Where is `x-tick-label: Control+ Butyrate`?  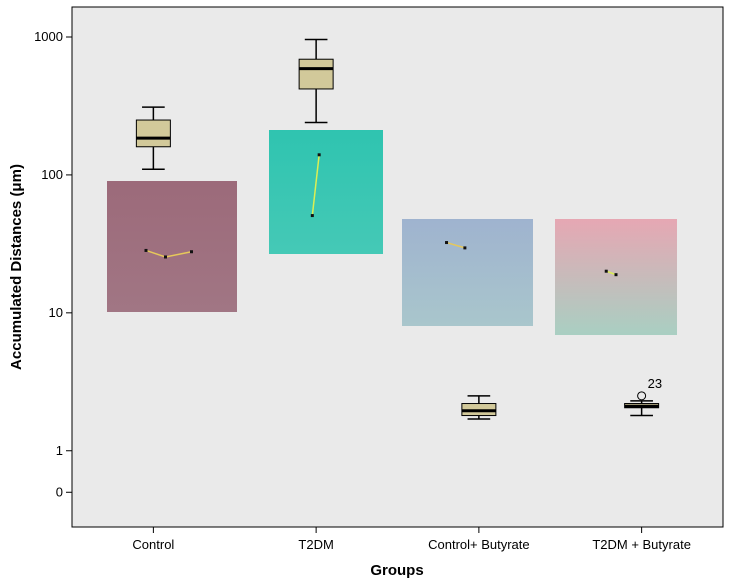 x-tick-label: Control+ Butyrate is located at coordinates (479, 544).